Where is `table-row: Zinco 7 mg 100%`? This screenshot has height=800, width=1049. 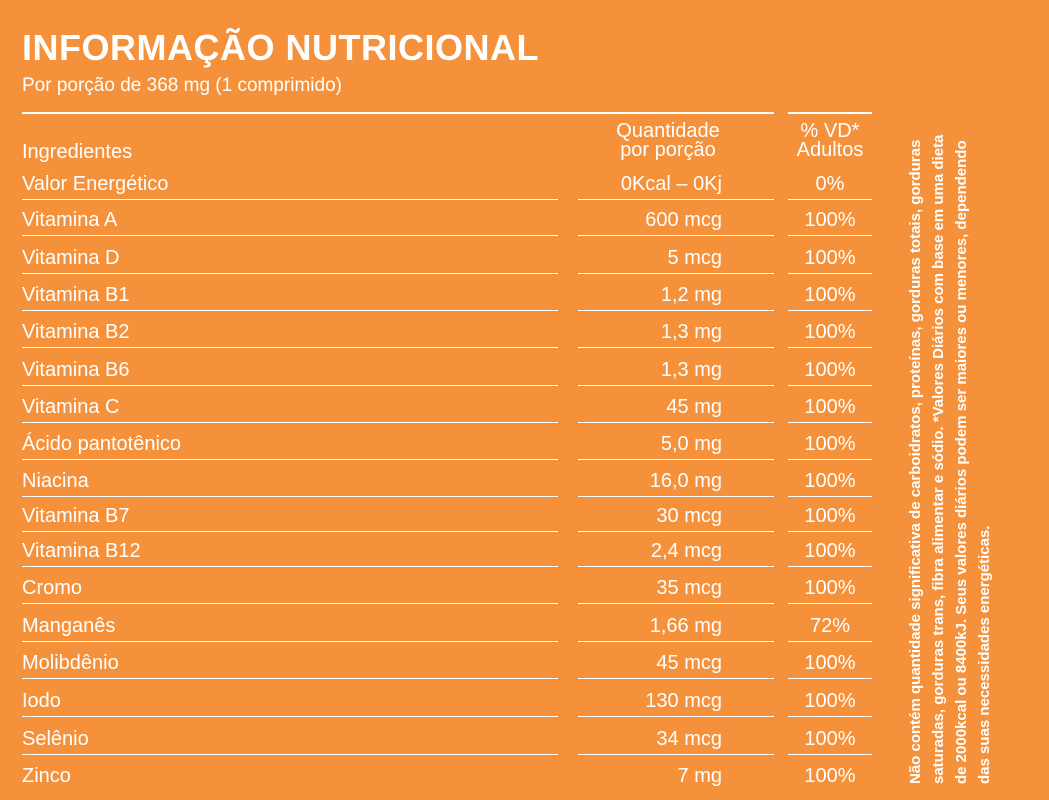
table-row: Zinco 7 mg 100% is located at coordinates (447, 774).